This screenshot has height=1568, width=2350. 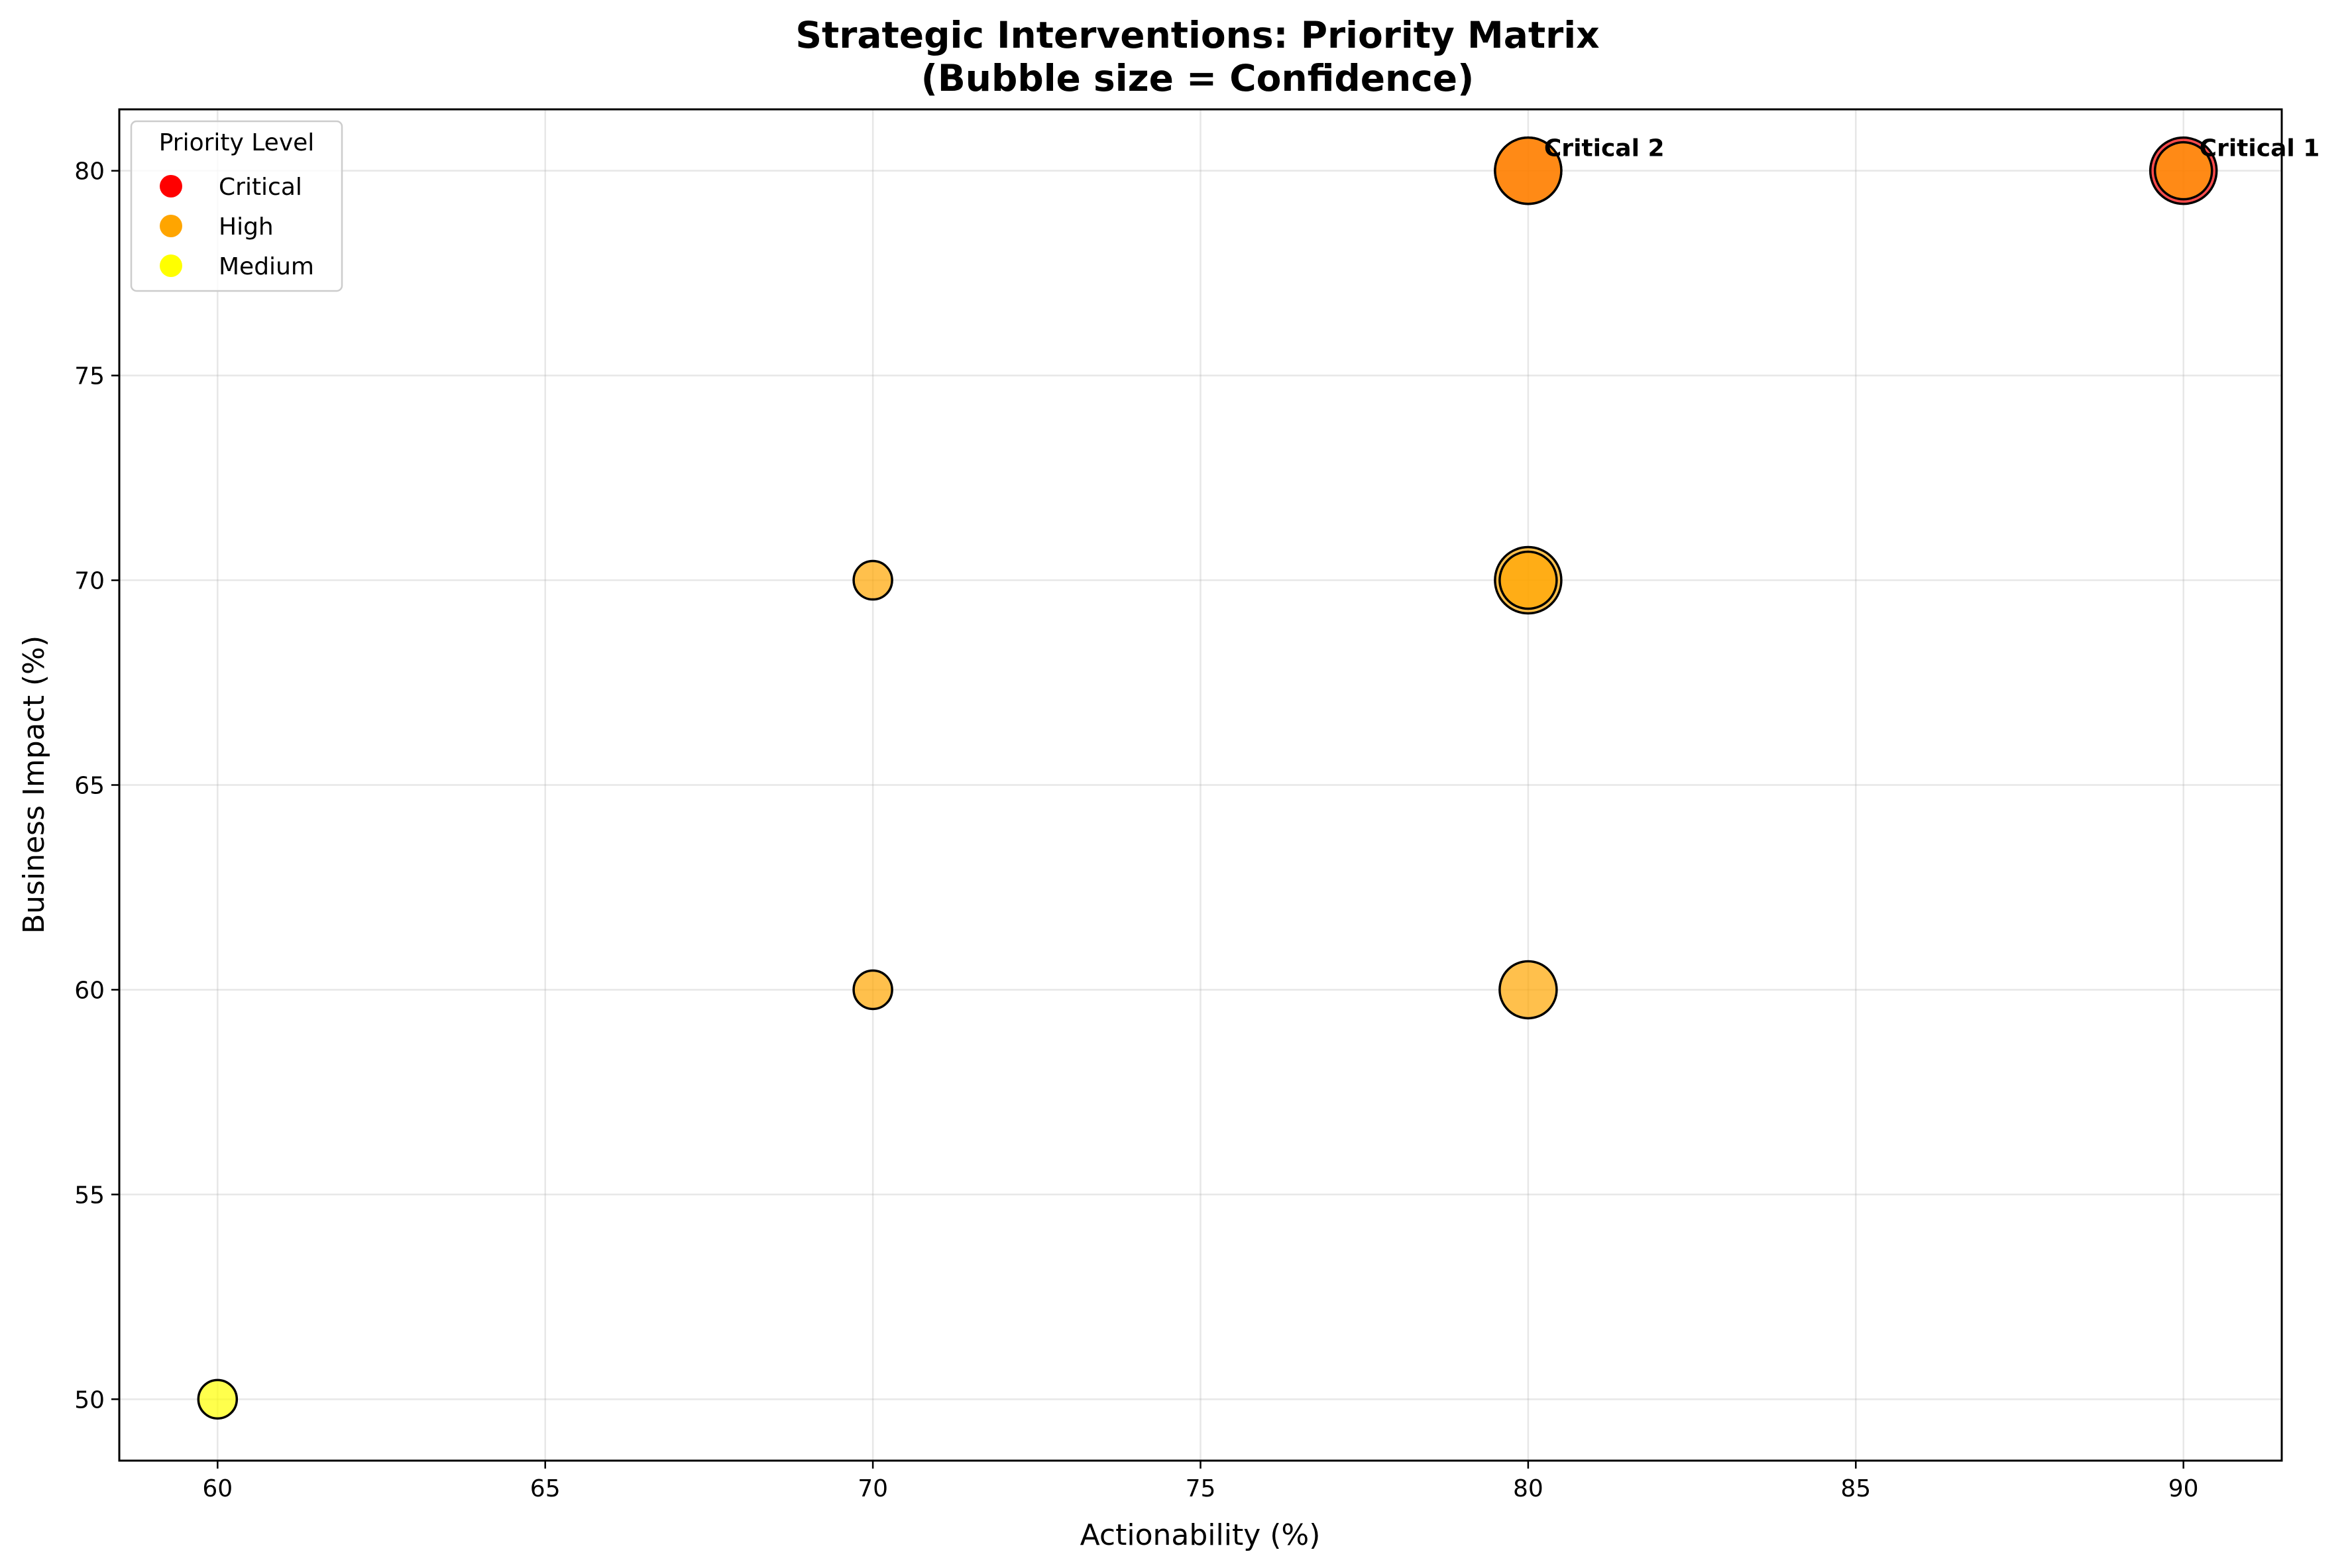 What do you see at coordinates (89, 581) in the screenshot?
I see `y-tick-label: 70` at bounding box center [89, 581].